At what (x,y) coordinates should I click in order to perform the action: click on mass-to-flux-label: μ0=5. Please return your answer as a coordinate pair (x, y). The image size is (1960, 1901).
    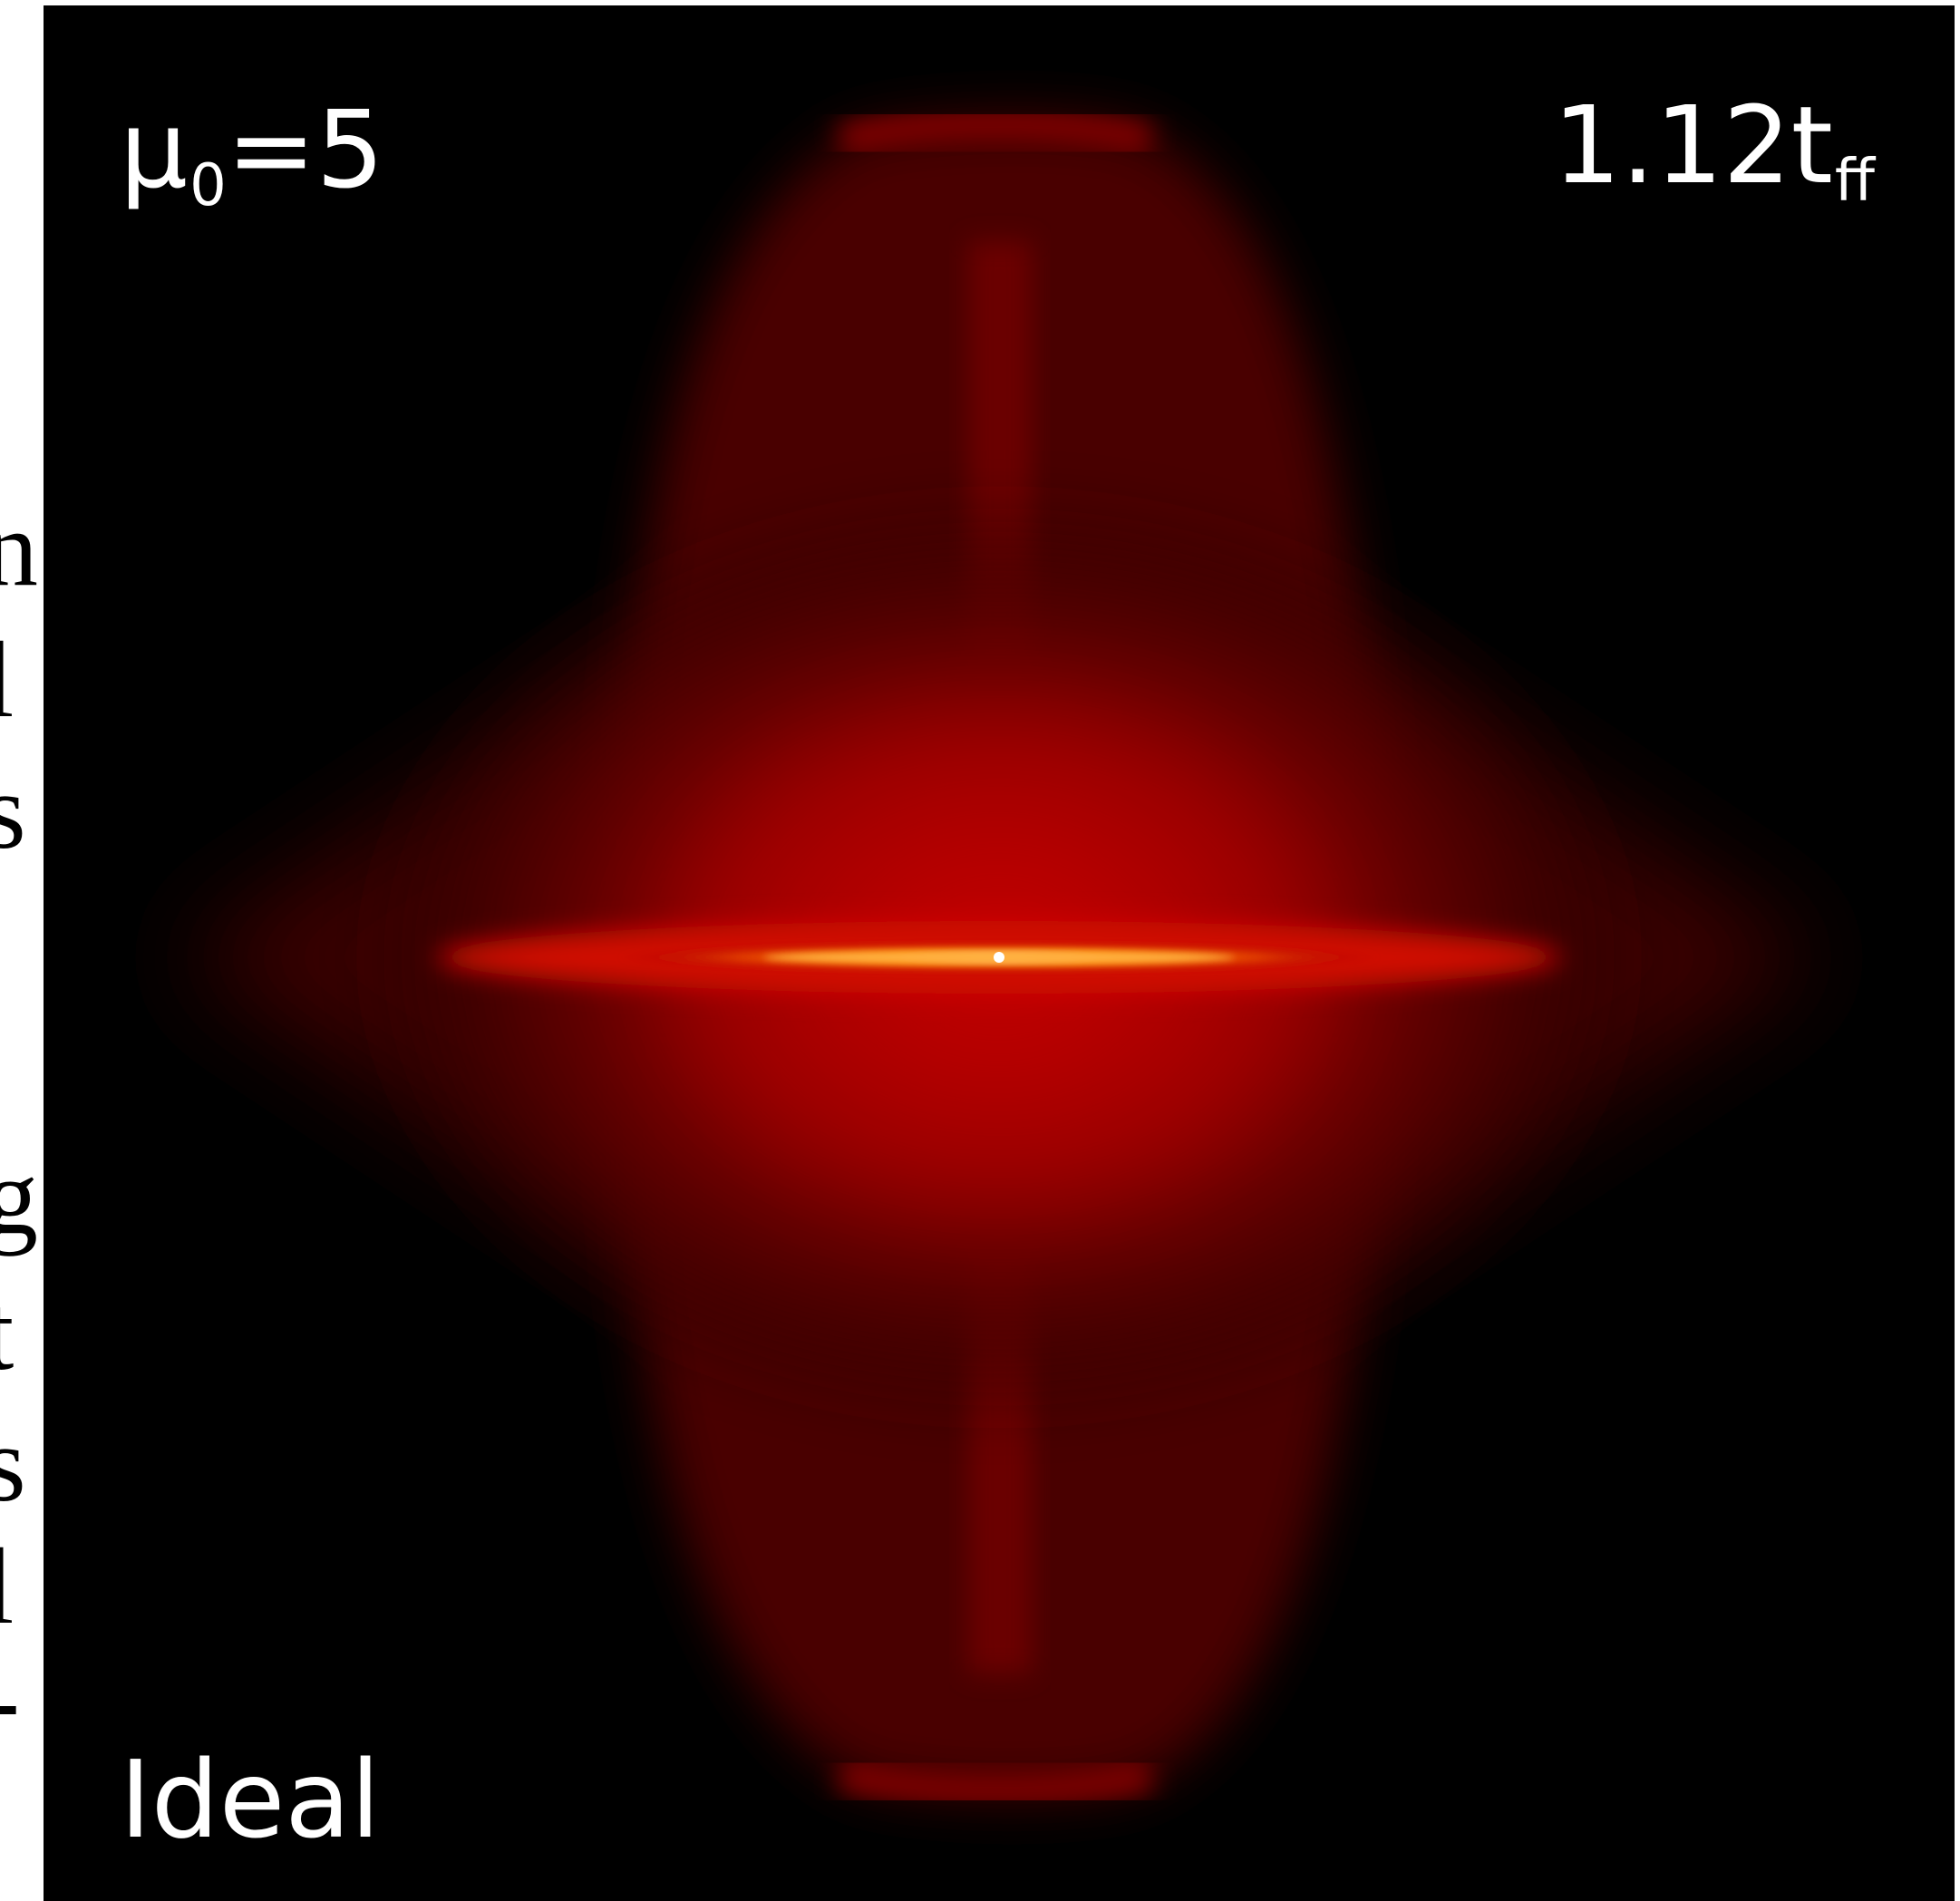
    Looking at the image, I should click on (252, 155).